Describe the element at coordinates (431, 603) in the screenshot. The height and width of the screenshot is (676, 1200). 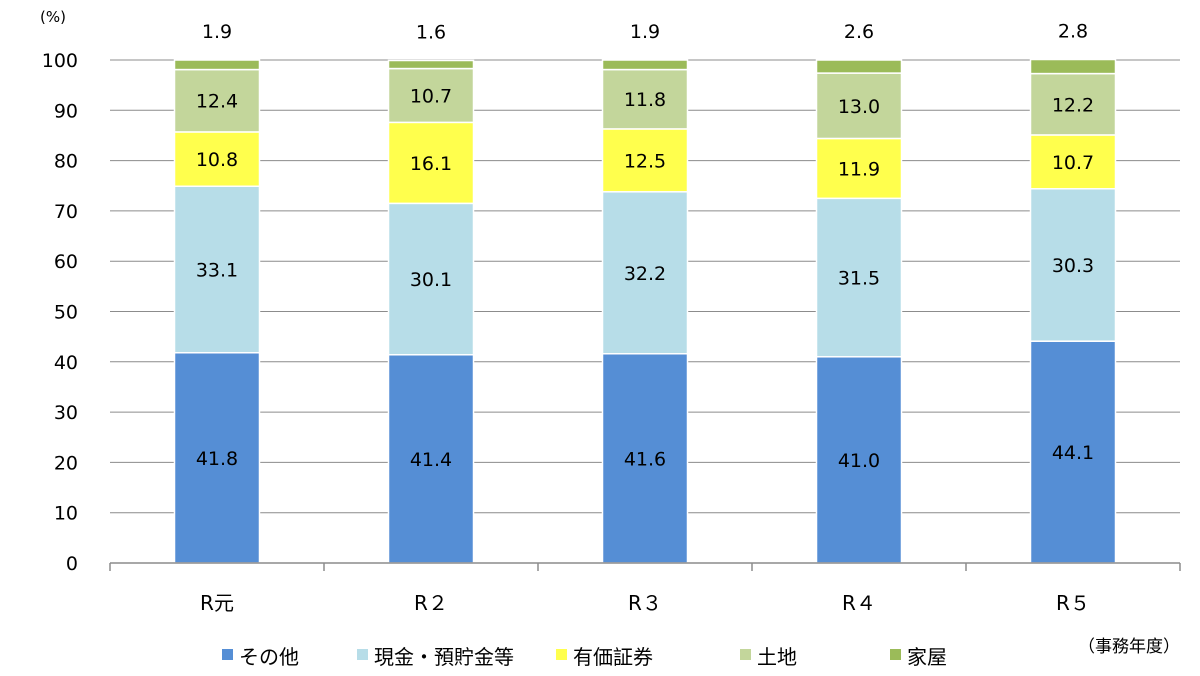
I see `x-tick-label: R２` at that location.